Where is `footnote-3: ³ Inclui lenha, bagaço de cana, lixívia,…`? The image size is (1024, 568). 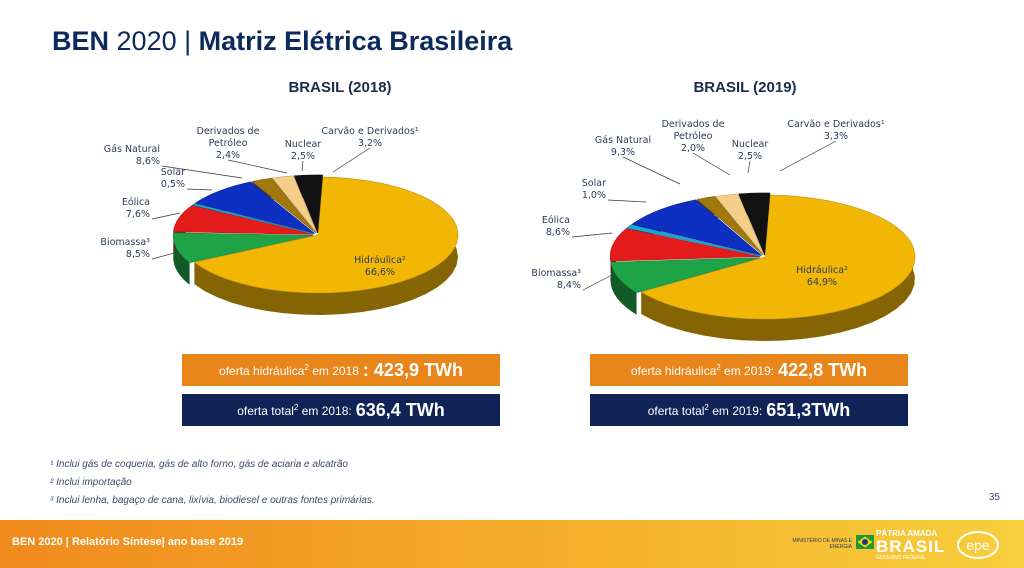
footnote-3: ³ Inclui lenha, bagaço de cana, lixívia,… is located at coordinates (212, 500).